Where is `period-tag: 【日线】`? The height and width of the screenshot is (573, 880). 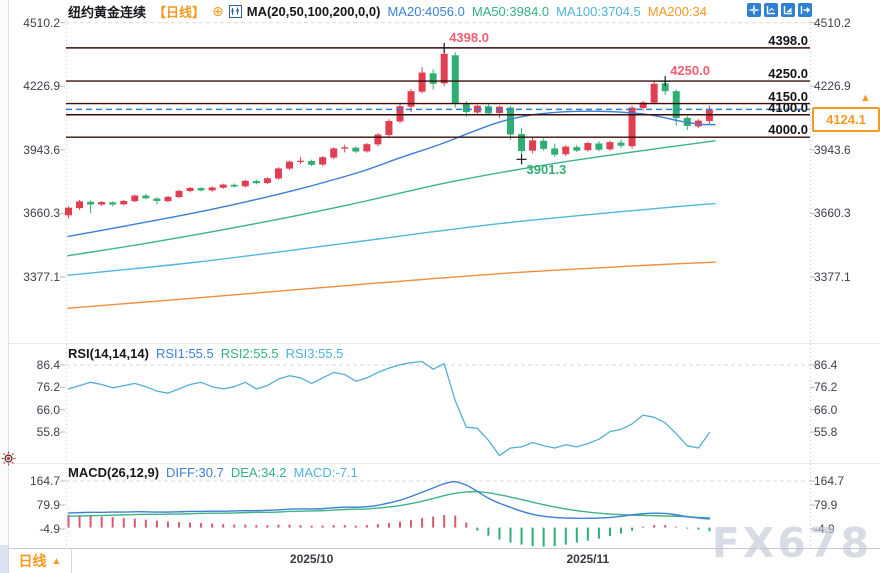 period-tag: 【日线】 is located at coordinates (179, 12).